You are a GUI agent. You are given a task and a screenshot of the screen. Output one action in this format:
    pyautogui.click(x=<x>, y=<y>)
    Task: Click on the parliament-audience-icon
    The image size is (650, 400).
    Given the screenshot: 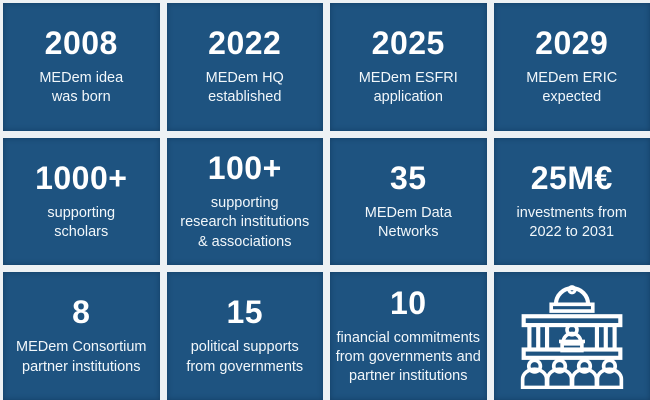 What is the action you would take?
    pyautogui.click(x=571, y=337)
    